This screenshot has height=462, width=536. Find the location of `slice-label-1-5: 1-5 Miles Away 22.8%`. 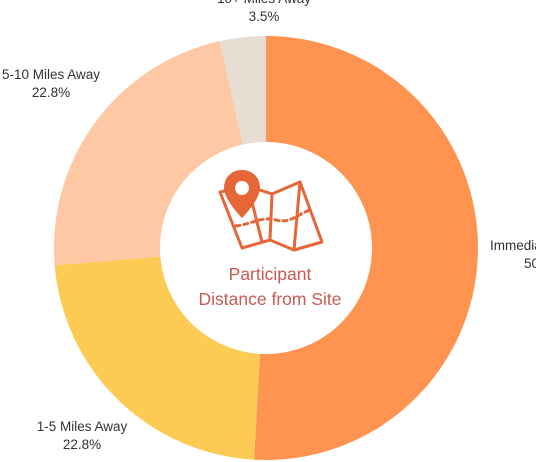

slice-label-1-5: 1-5 Miles Away 22.8% is located at coordinates (82, 436).